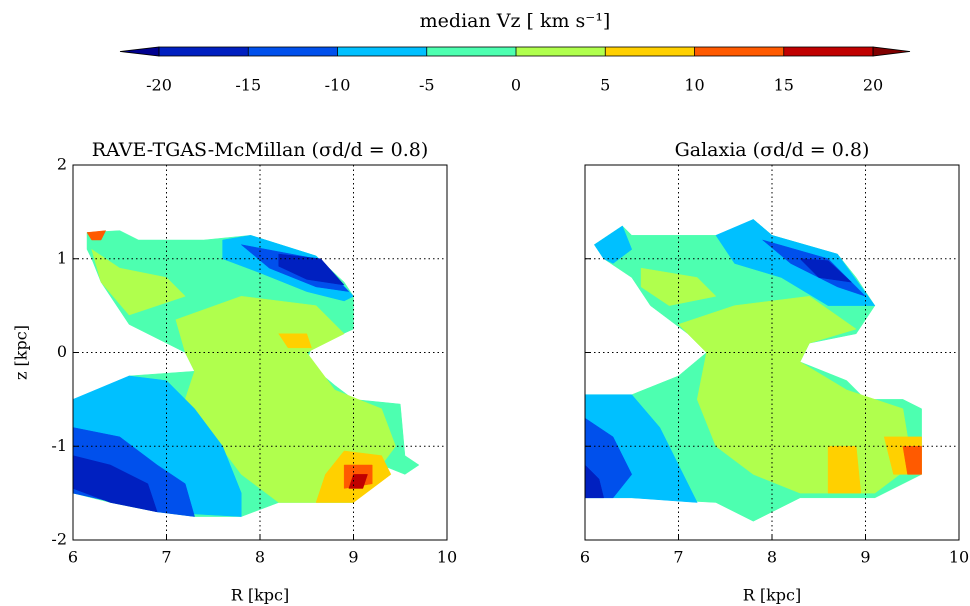 The height and width of the screenshot is (606, 970). I want to click on panel-title: RAVE-TGAS-McMillan (σd/d = 0.8), so click(260, 150).